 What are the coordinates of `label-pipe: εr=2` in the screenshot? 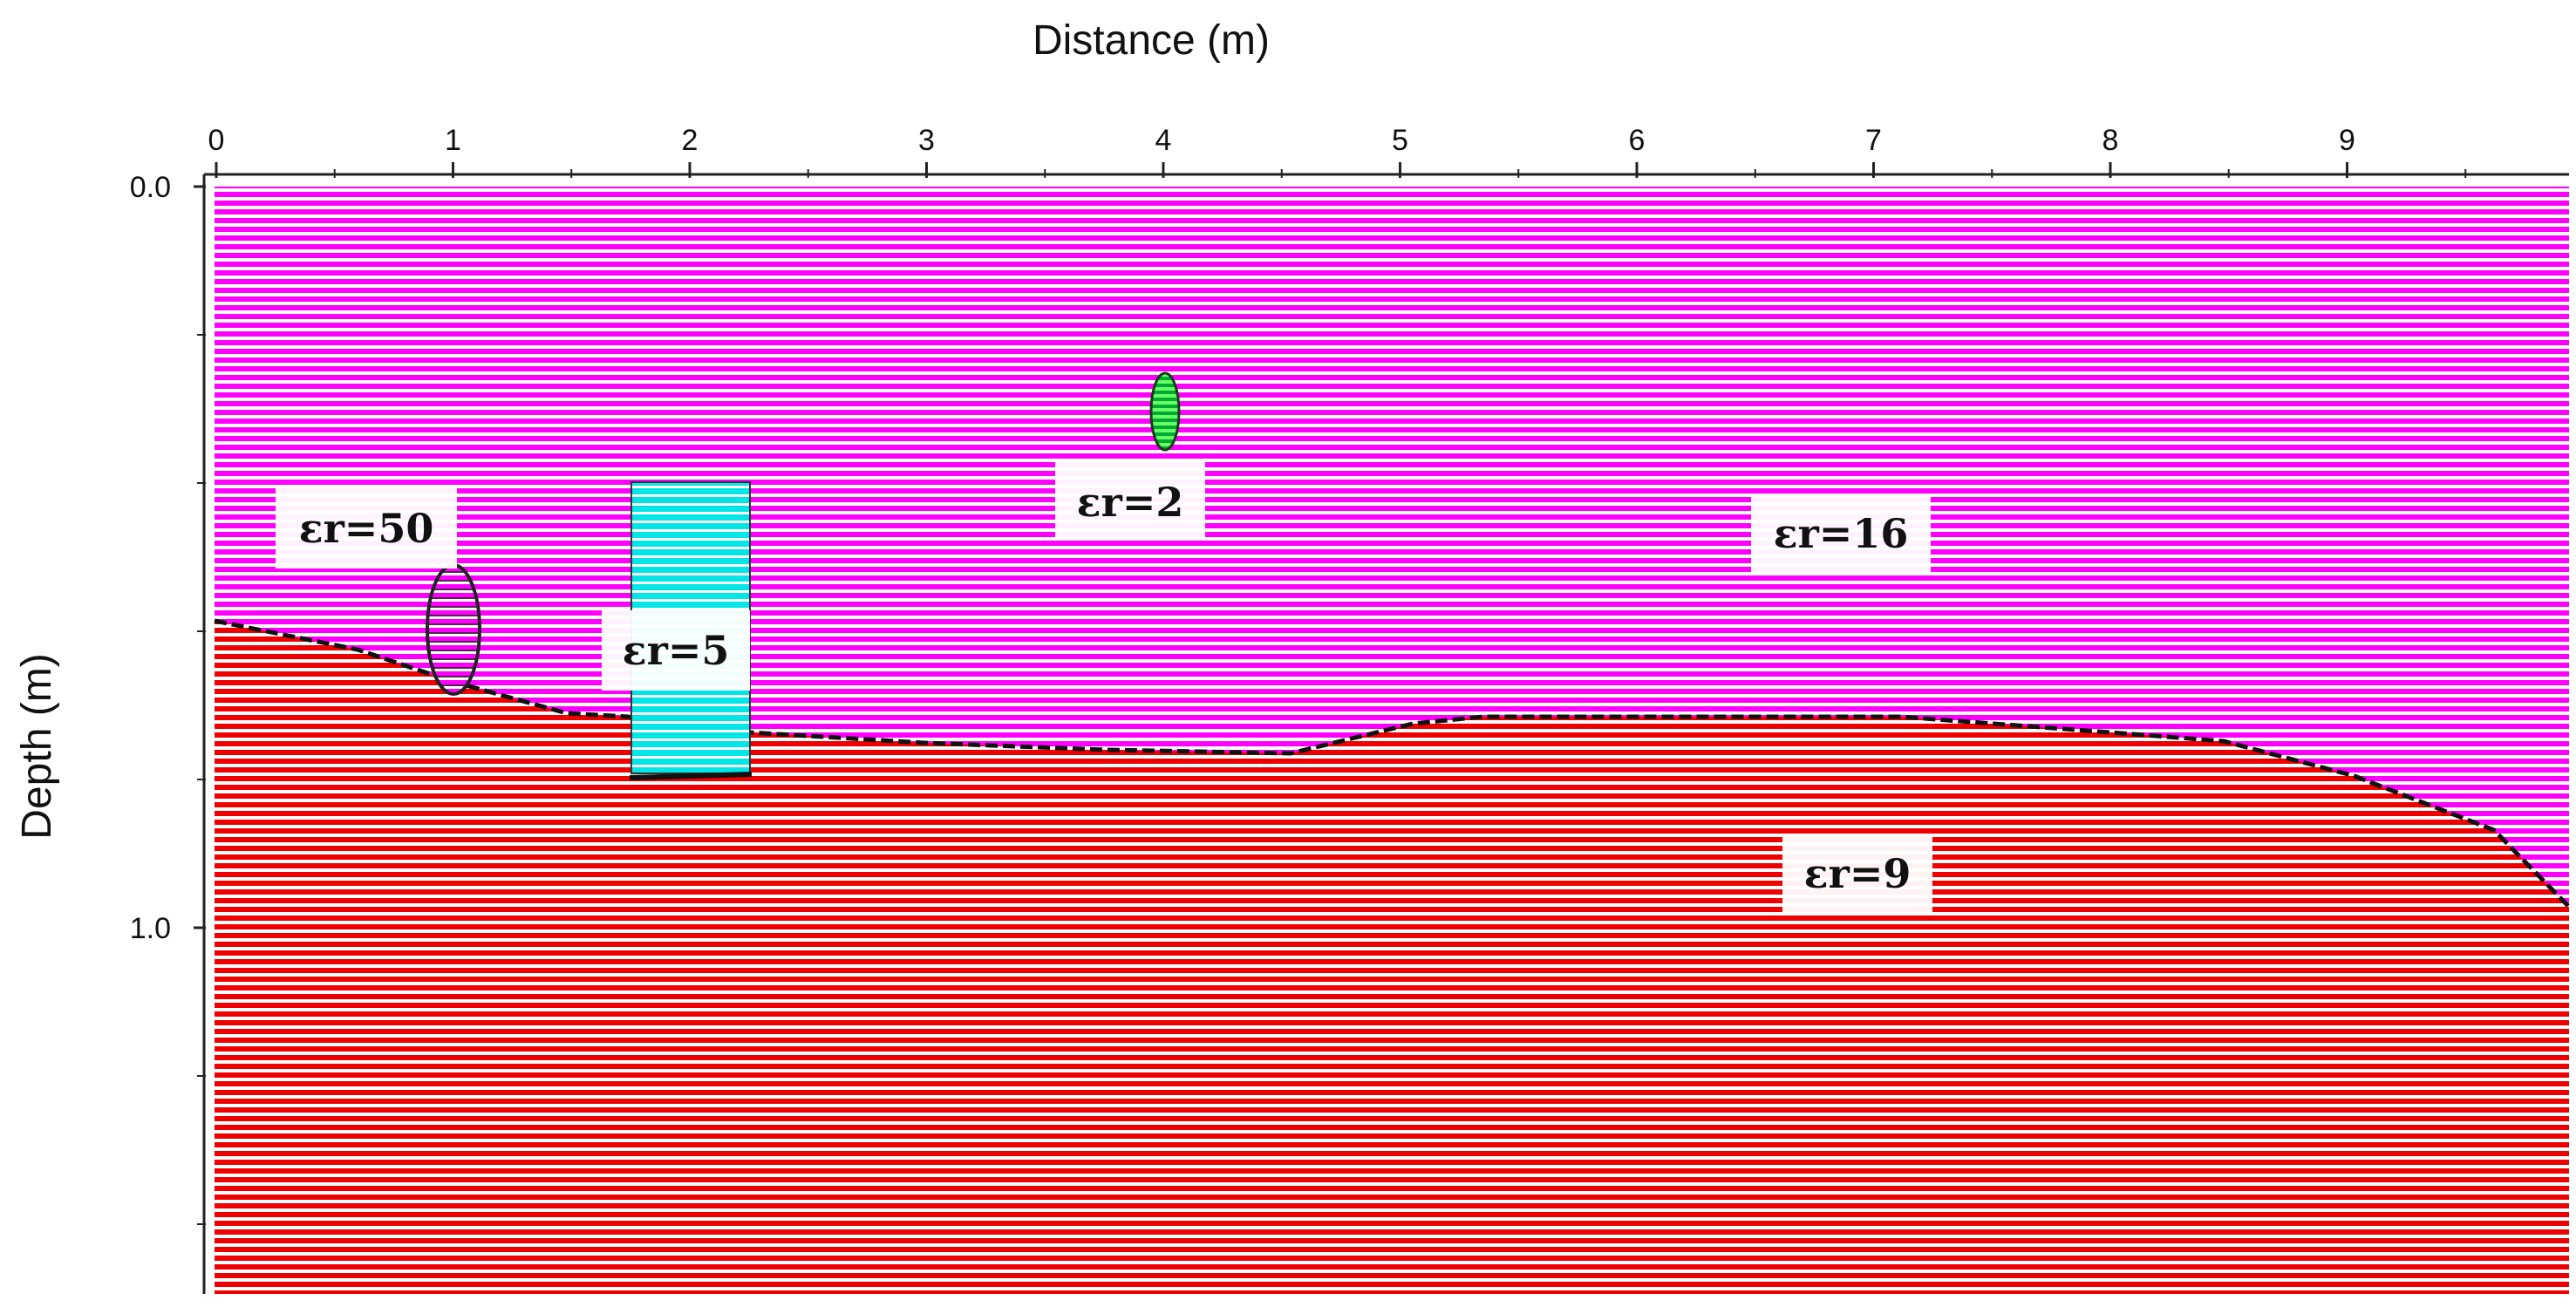 It's located at (1130, 501).